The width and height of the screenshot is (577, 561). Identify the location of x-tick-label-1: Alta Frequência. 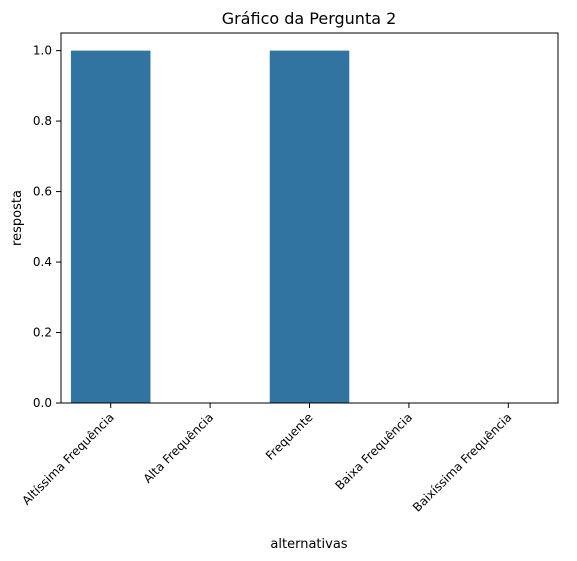
(179, 448).